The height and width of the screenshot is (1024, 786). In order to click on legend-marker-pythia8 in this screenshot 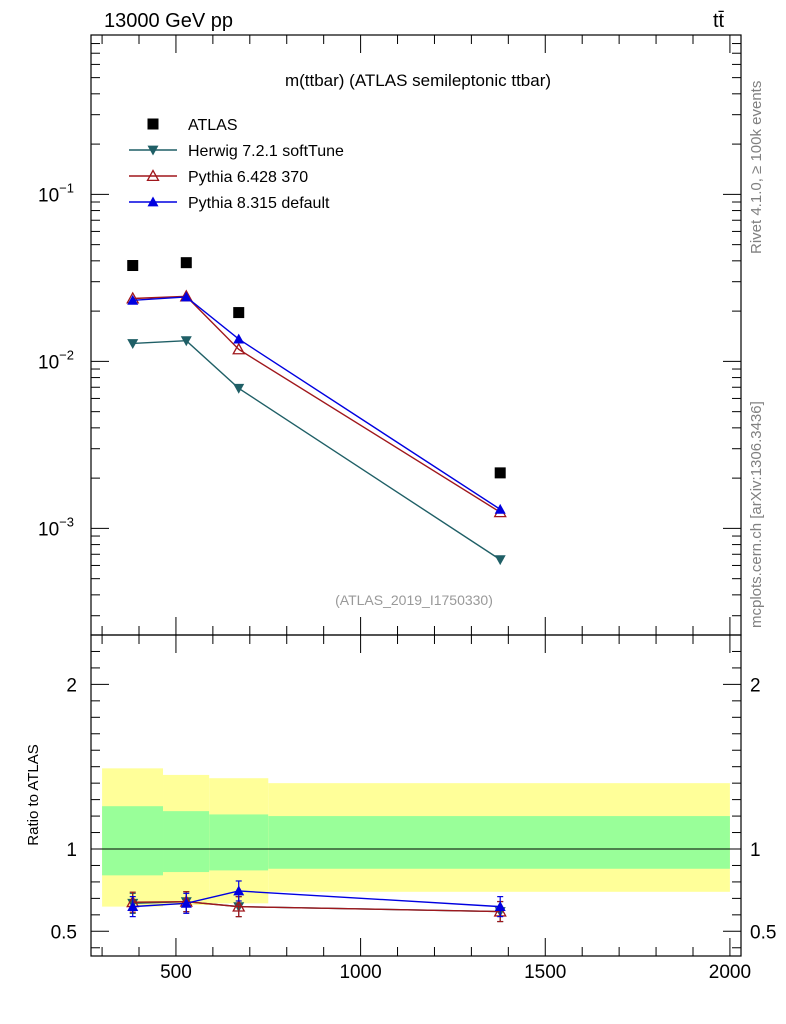, I will do `click(153, 201)`.